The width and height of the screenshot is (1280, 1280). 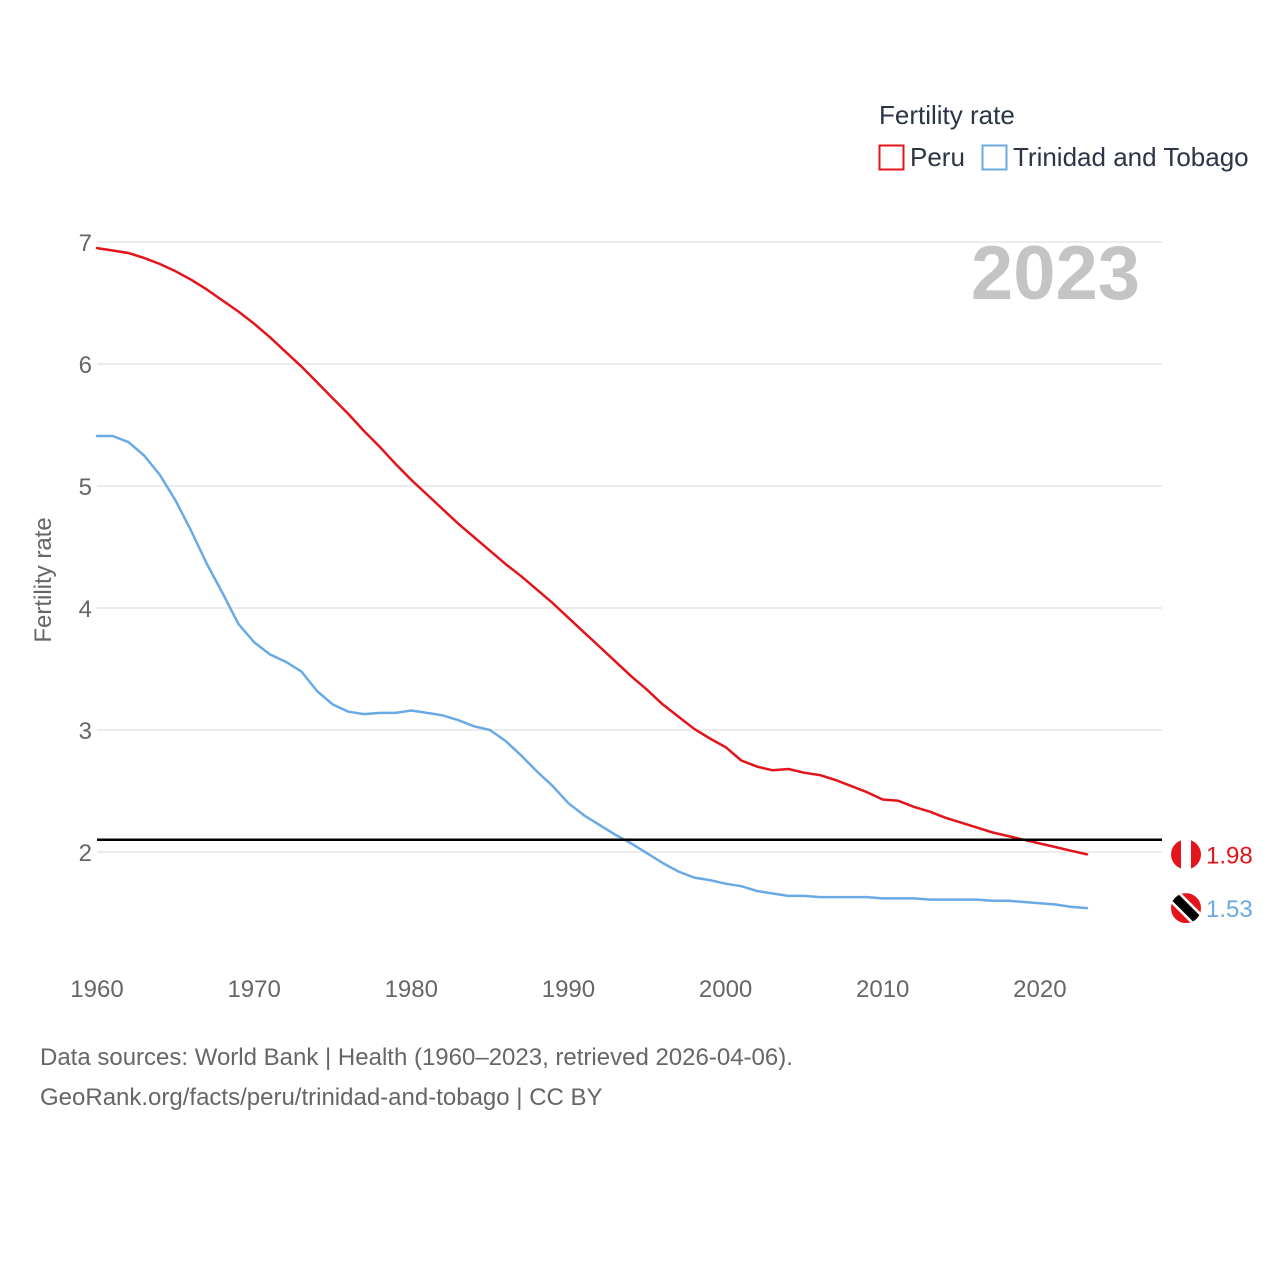 What do you see at coordinates (891, 157) in the screenshot?
I see `legend-swatch-peru` at bounding box center [891, 157].